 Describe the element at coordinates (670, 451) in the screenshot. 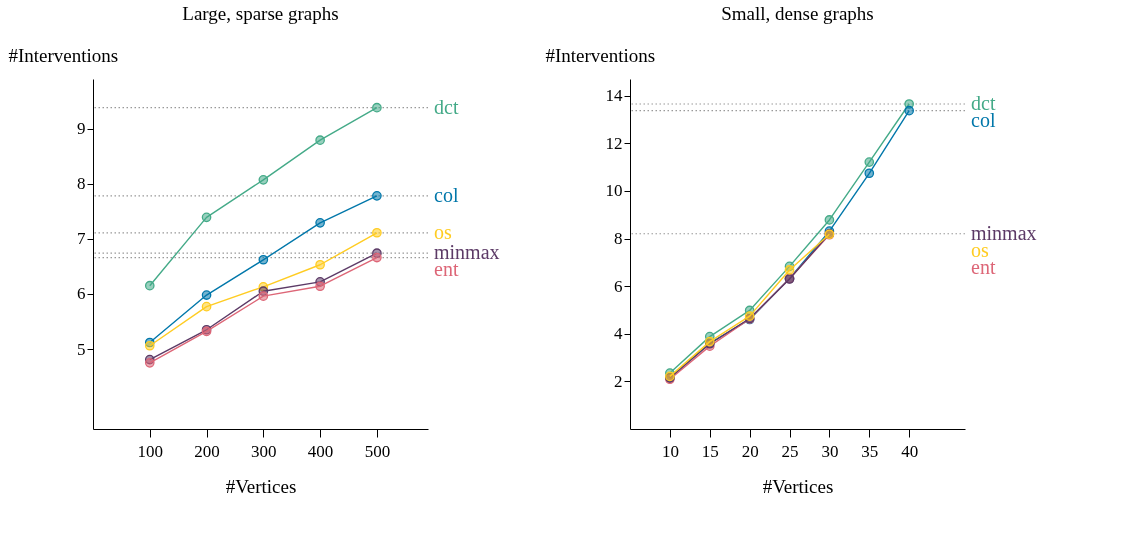

I see `x-tick-label: 10` at that location.